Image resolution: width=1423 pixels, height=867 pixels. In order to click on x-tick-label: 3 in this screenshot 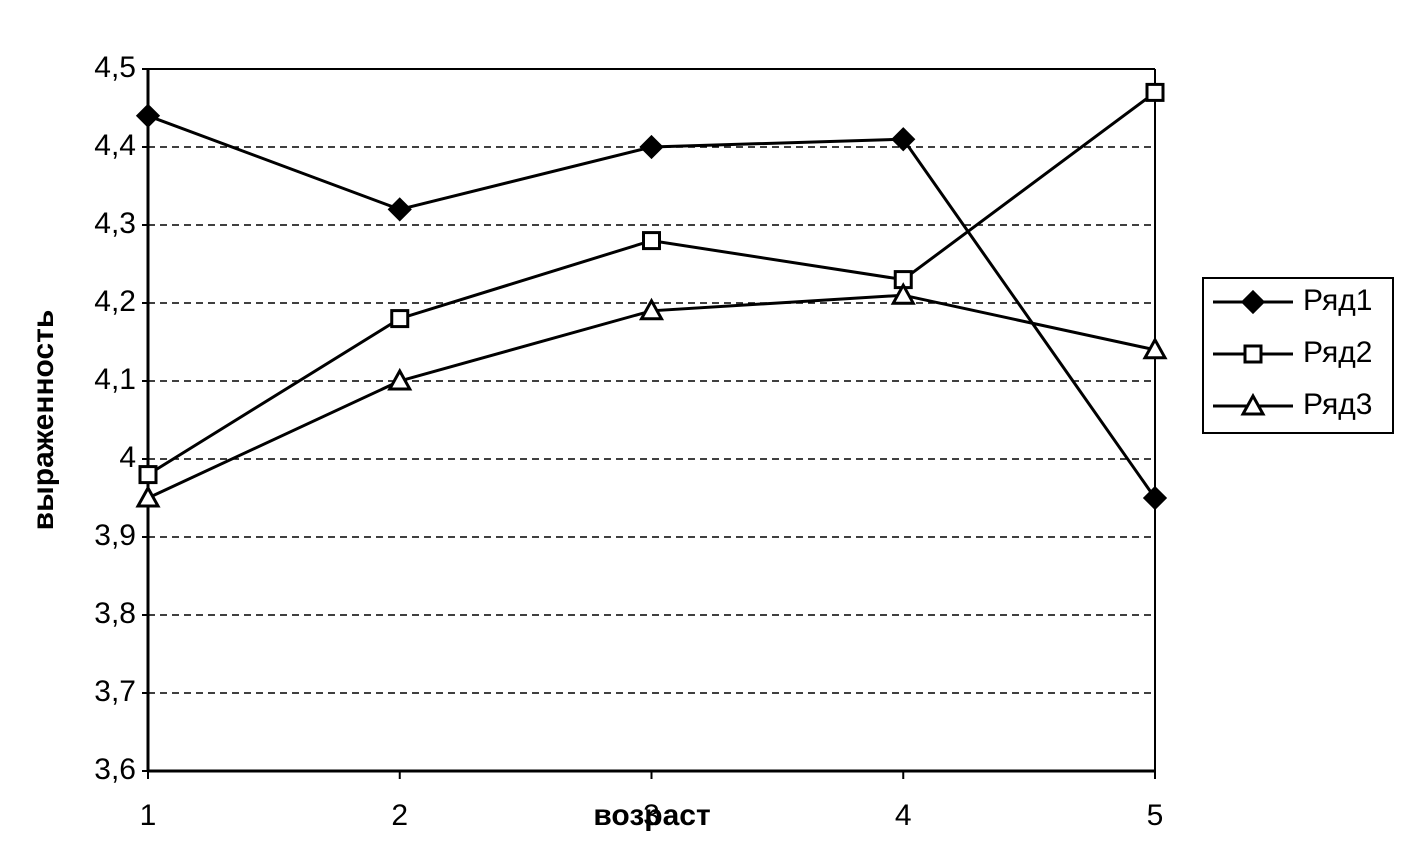, I will do `click(651, 815)`.